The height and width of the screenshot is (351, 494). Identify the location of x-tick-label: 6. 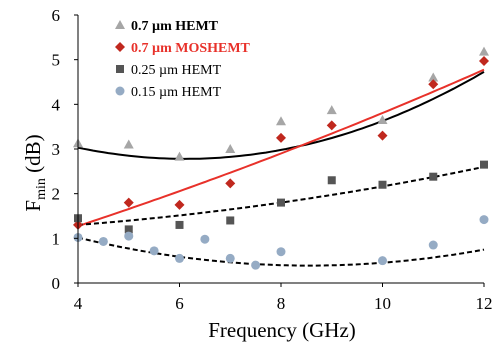
(179, 303).